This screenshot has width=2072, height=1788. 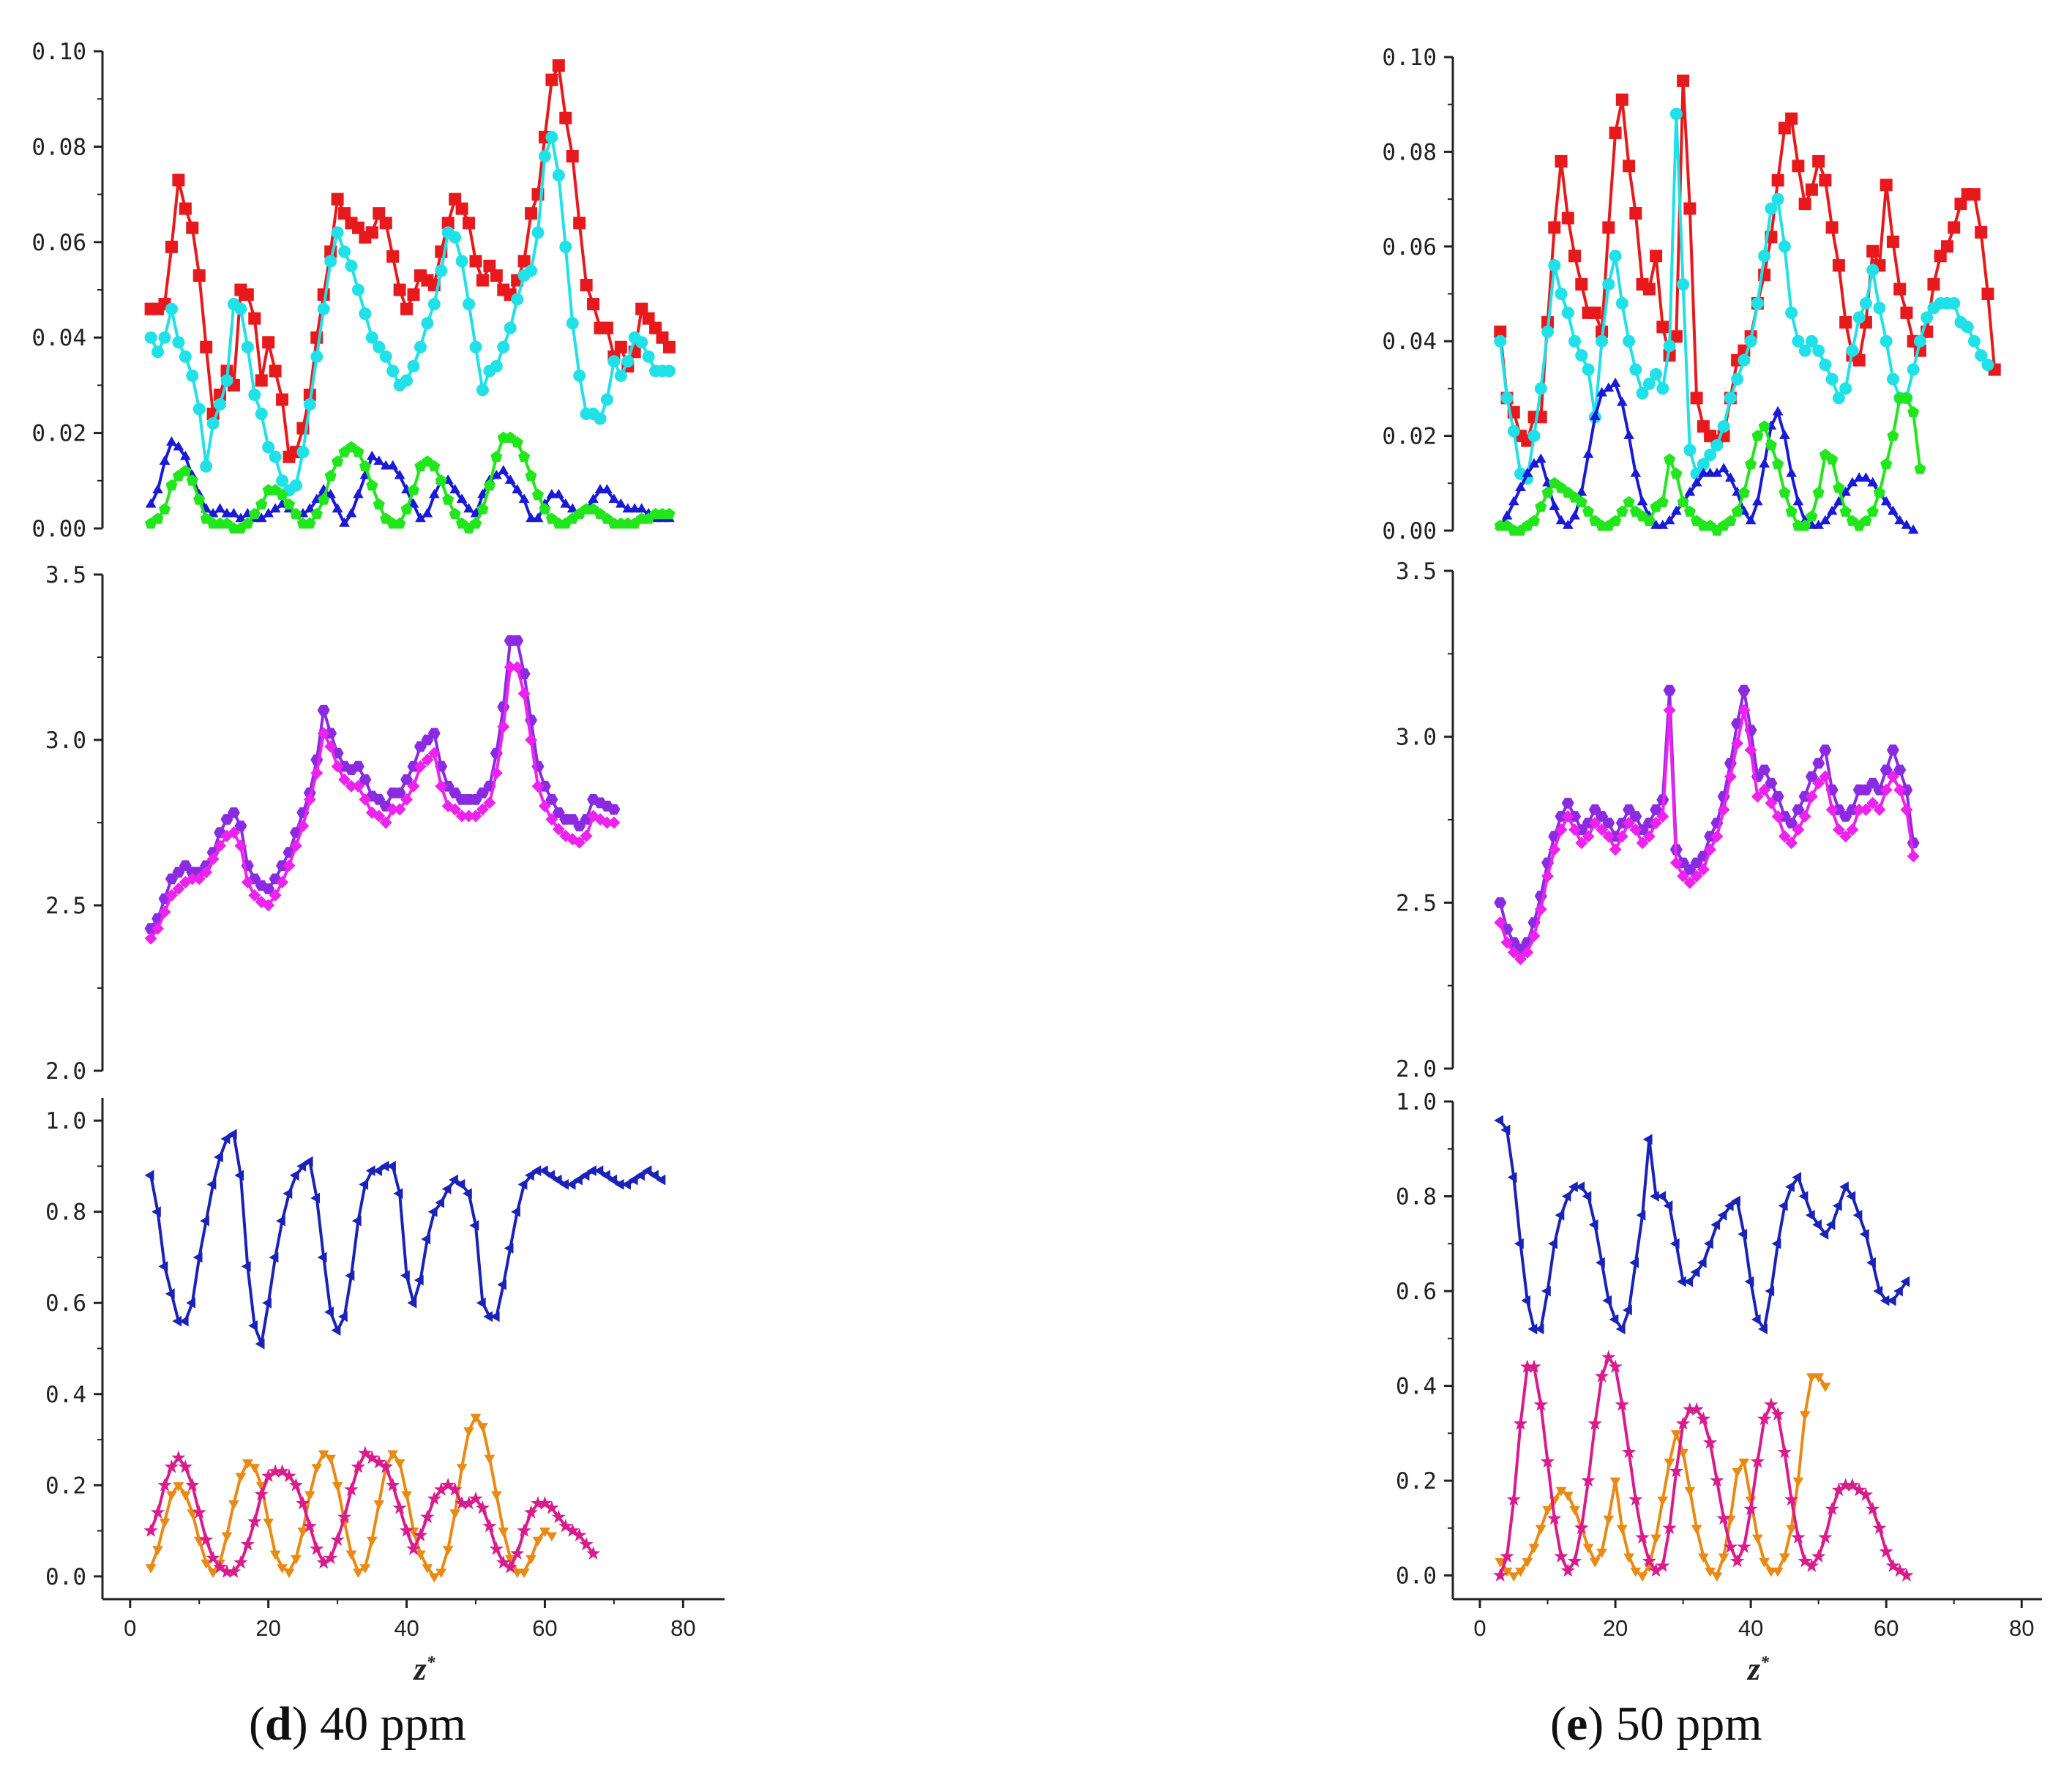 What do you see at coordinates (2022, 1628) in the screenshot?
I see `x-tick-label: 80` at bounding box center [2022, 1628].